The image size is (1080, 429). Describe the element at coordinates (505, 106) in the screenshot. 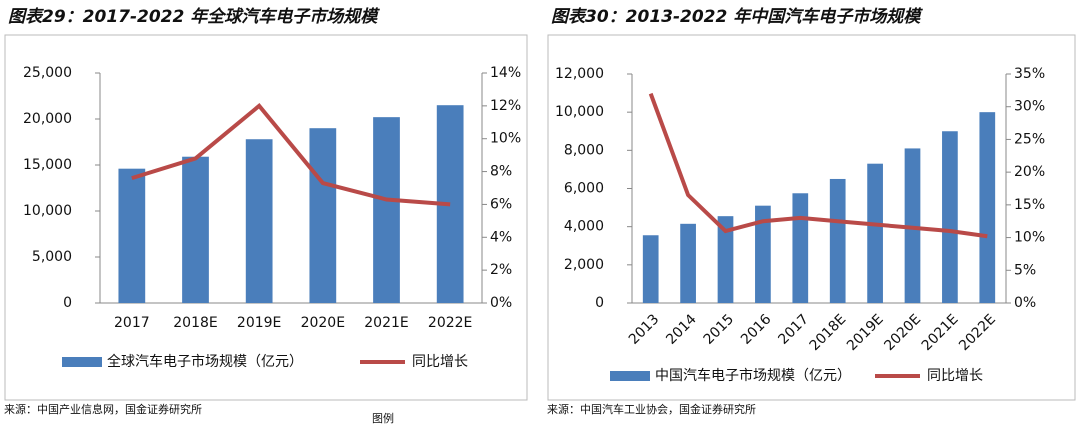

I see `y2-tick-label: 12%` at that location.